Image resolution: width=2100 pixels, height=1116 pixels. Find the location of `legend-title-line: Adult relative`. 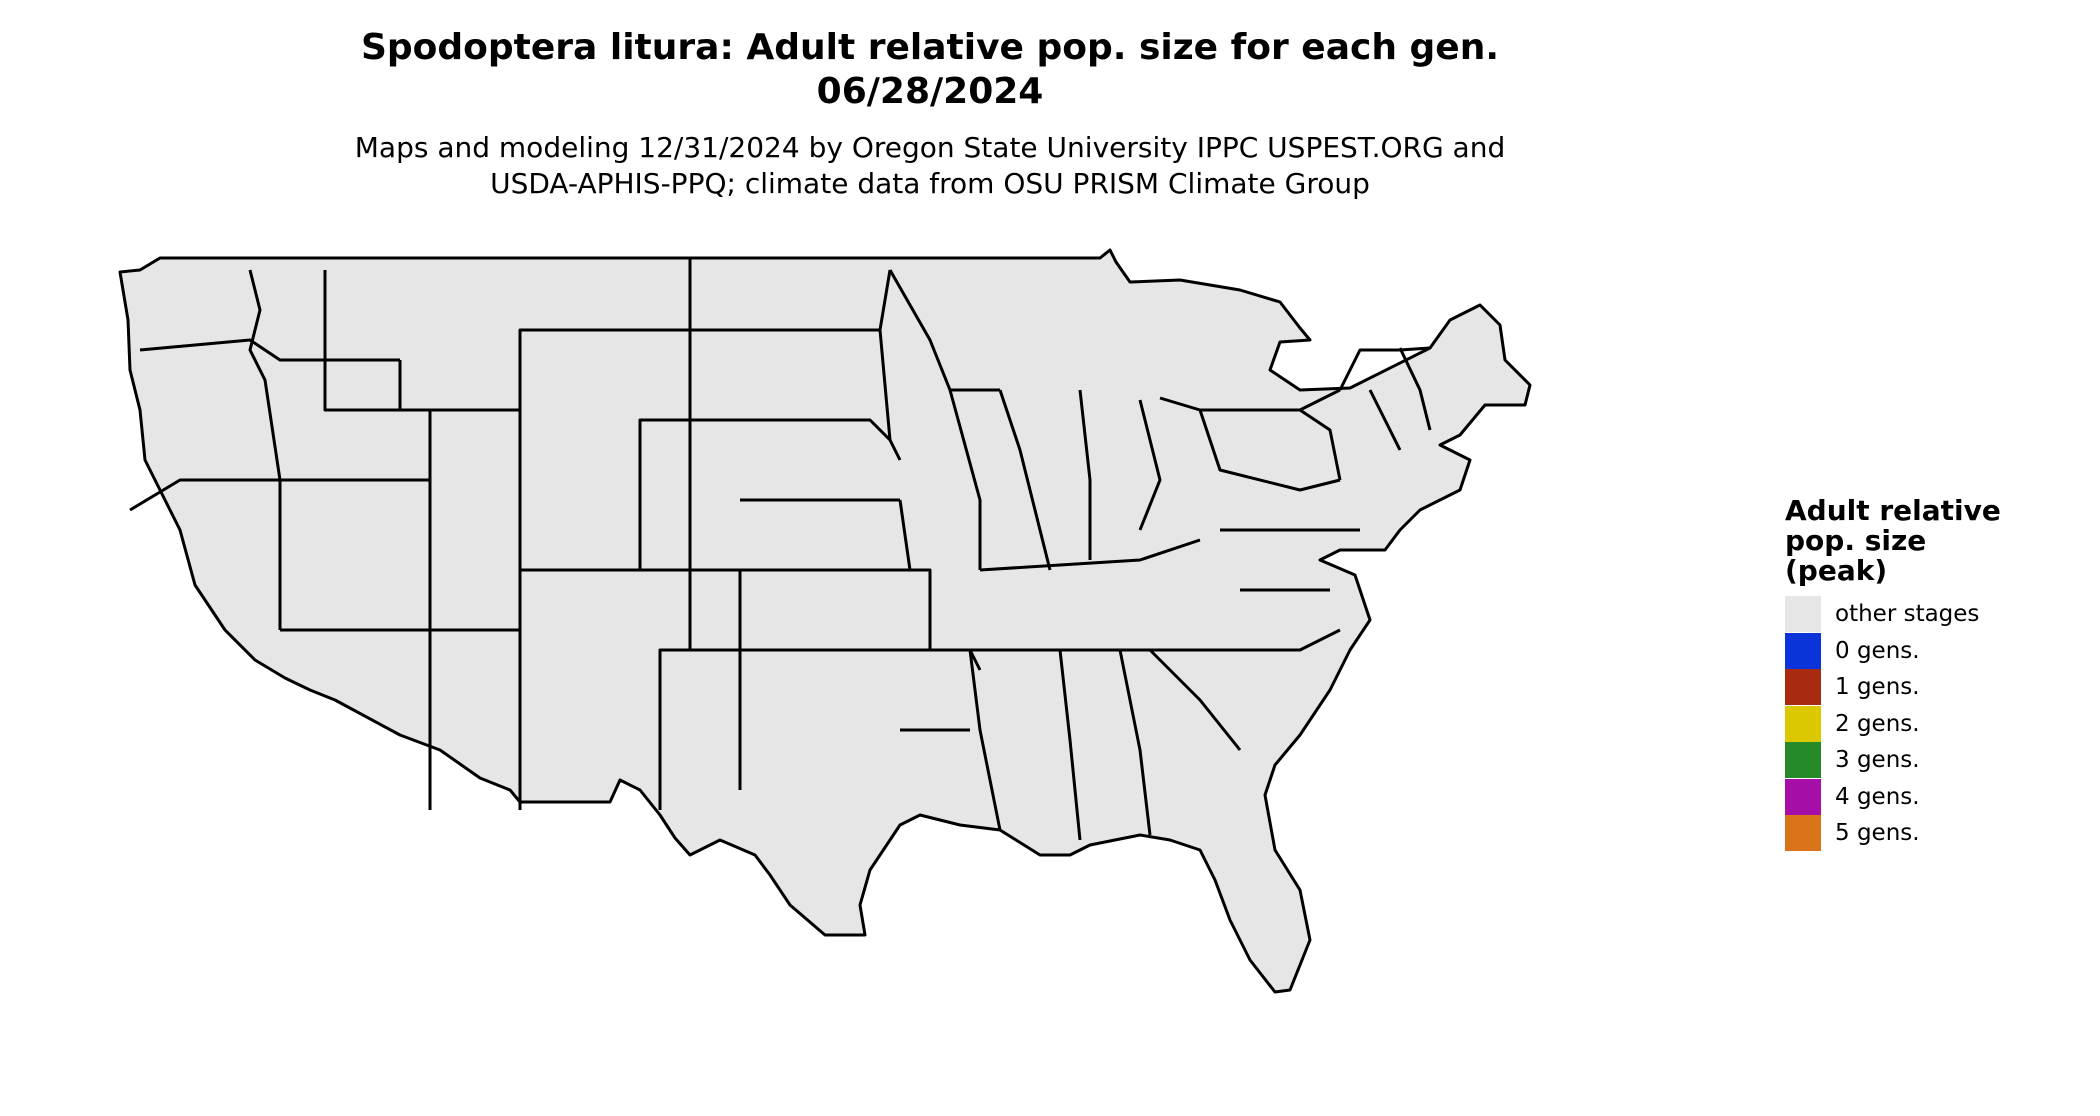

legend-title-line: Adult relative is located at coordinates (1893, 510).